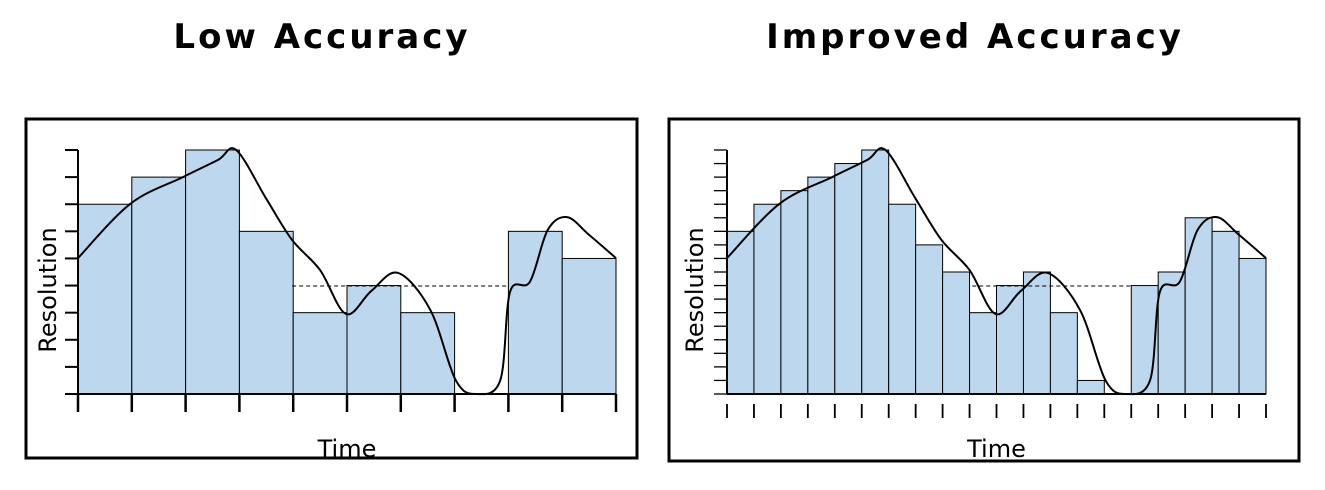  Describe the element at coordinates (321, 37) in the screenshot. I see `panel-title: Low Accuracy` at that location.